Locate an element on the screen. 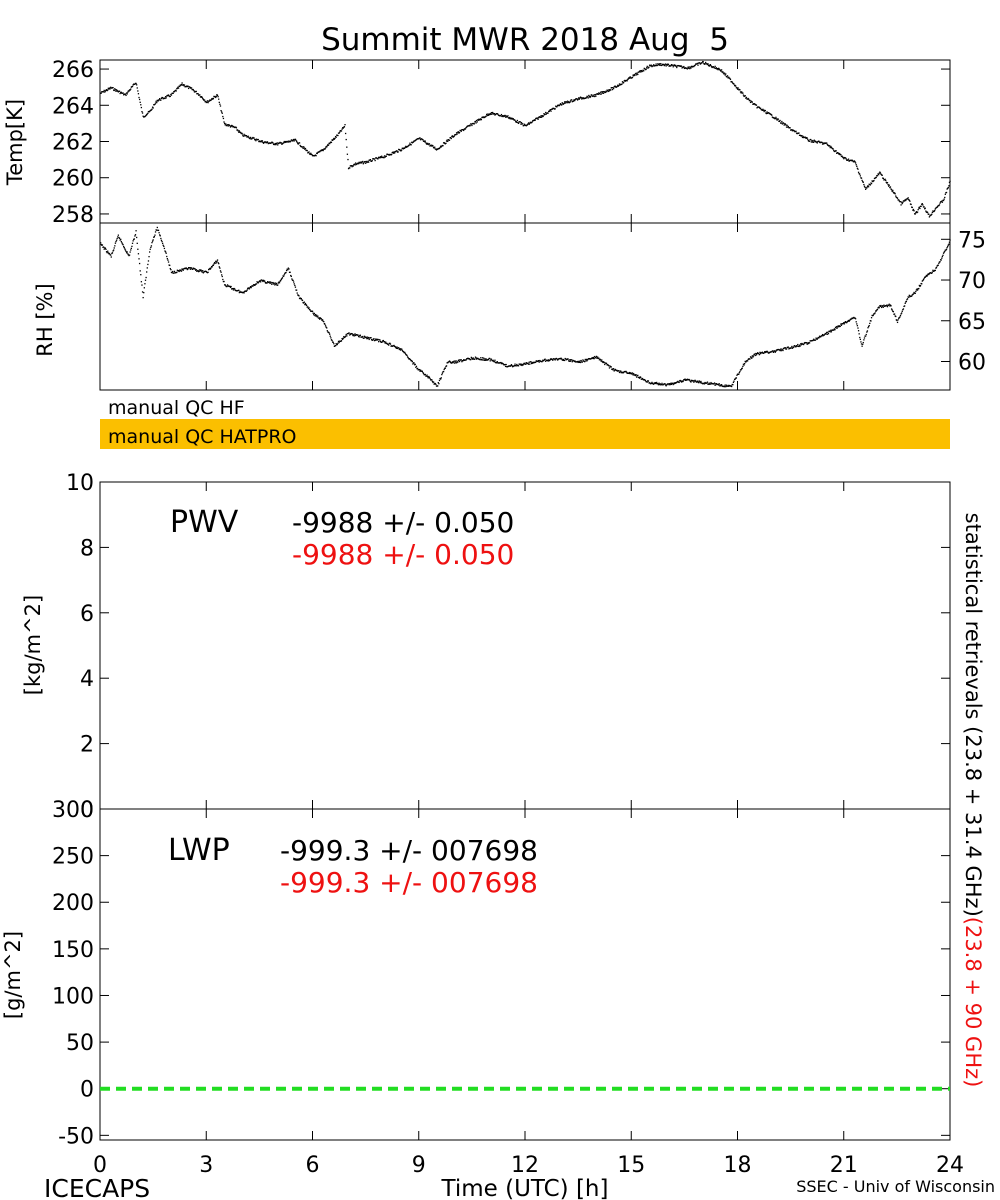 This screenshot has width=1000, height=1200. y-tick-label: 100 is located at coordinates (73, 996).